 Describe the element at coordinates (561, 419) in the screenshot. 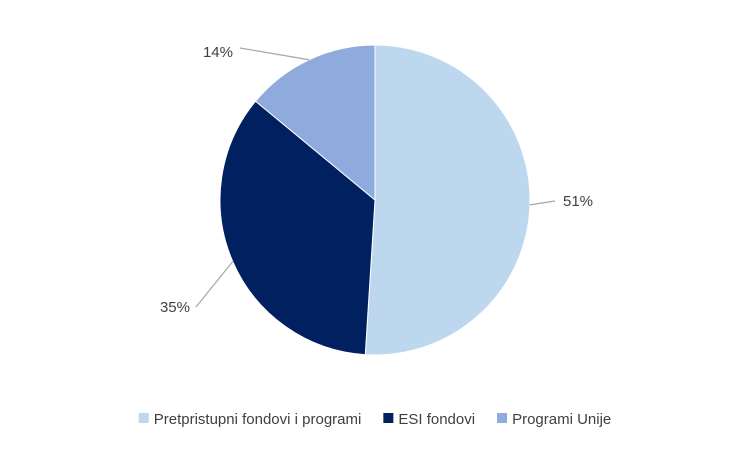

I see `legend-label-3: Programi Unije` at that location.